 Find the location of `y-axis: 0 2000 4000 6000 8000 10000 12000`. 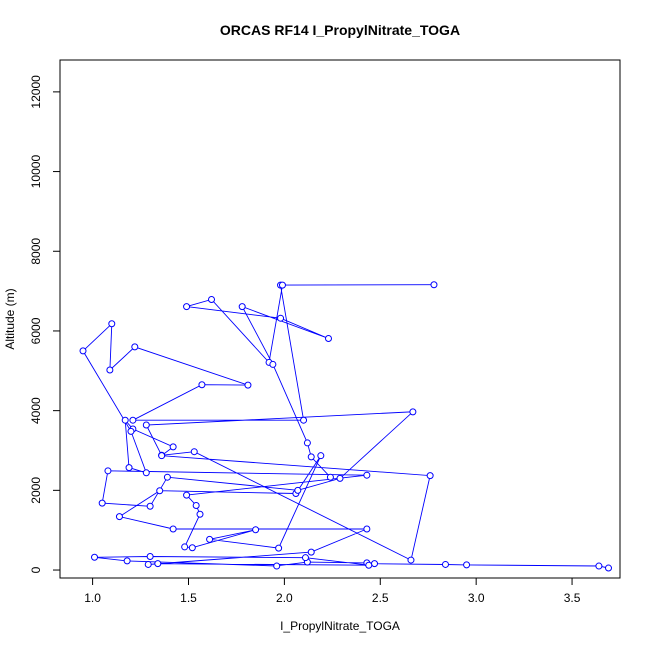

y-axis: 0 2000 4000 6000 8000 10000 12000 is located at coordinates (45, 324).